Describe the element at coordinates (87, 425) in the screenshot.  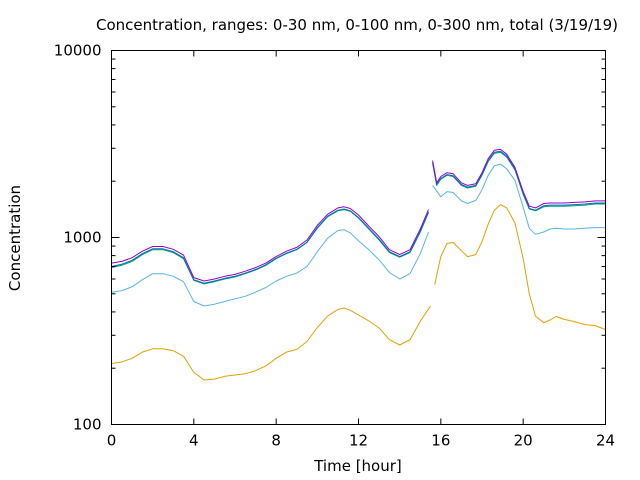
I see `y-tick-label: 100` at that location.